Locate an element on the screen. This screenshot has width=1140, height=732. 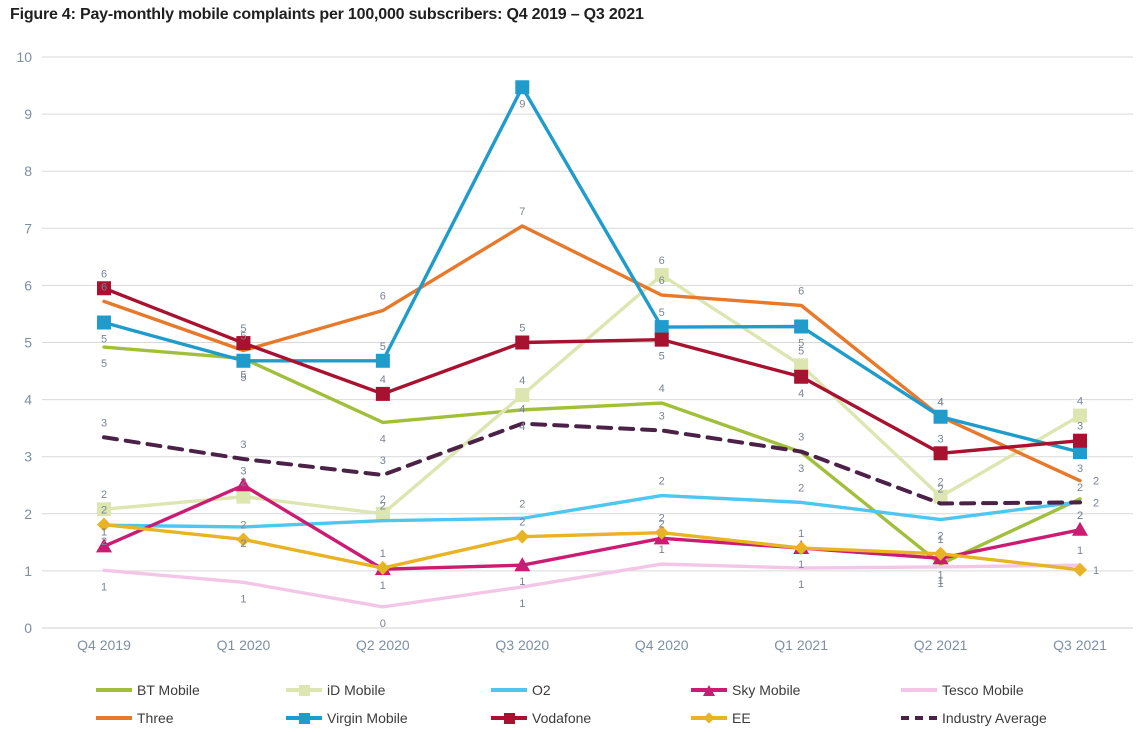
series-line-industry-average is located at coordinates (592, 463).